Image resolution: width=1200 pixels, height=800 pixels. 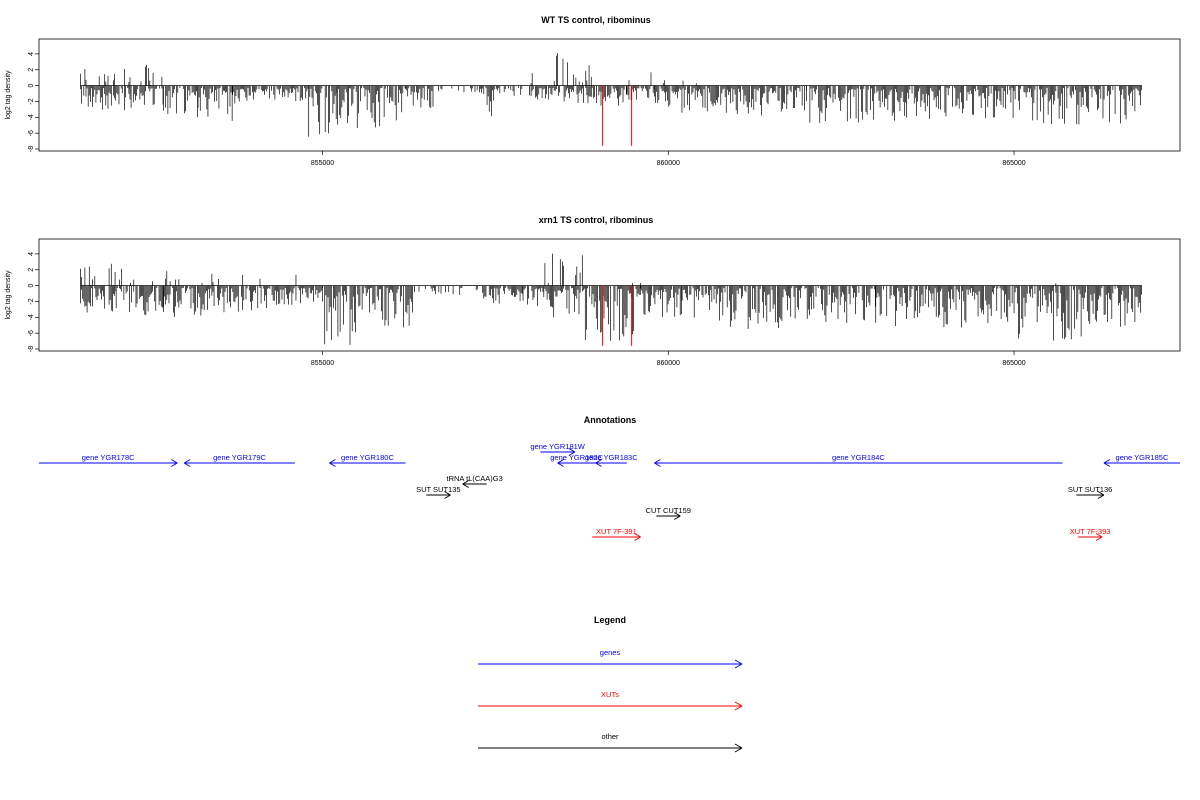 I want to click on legend-entries: genes XUTs other, so click(x=610, y=700).